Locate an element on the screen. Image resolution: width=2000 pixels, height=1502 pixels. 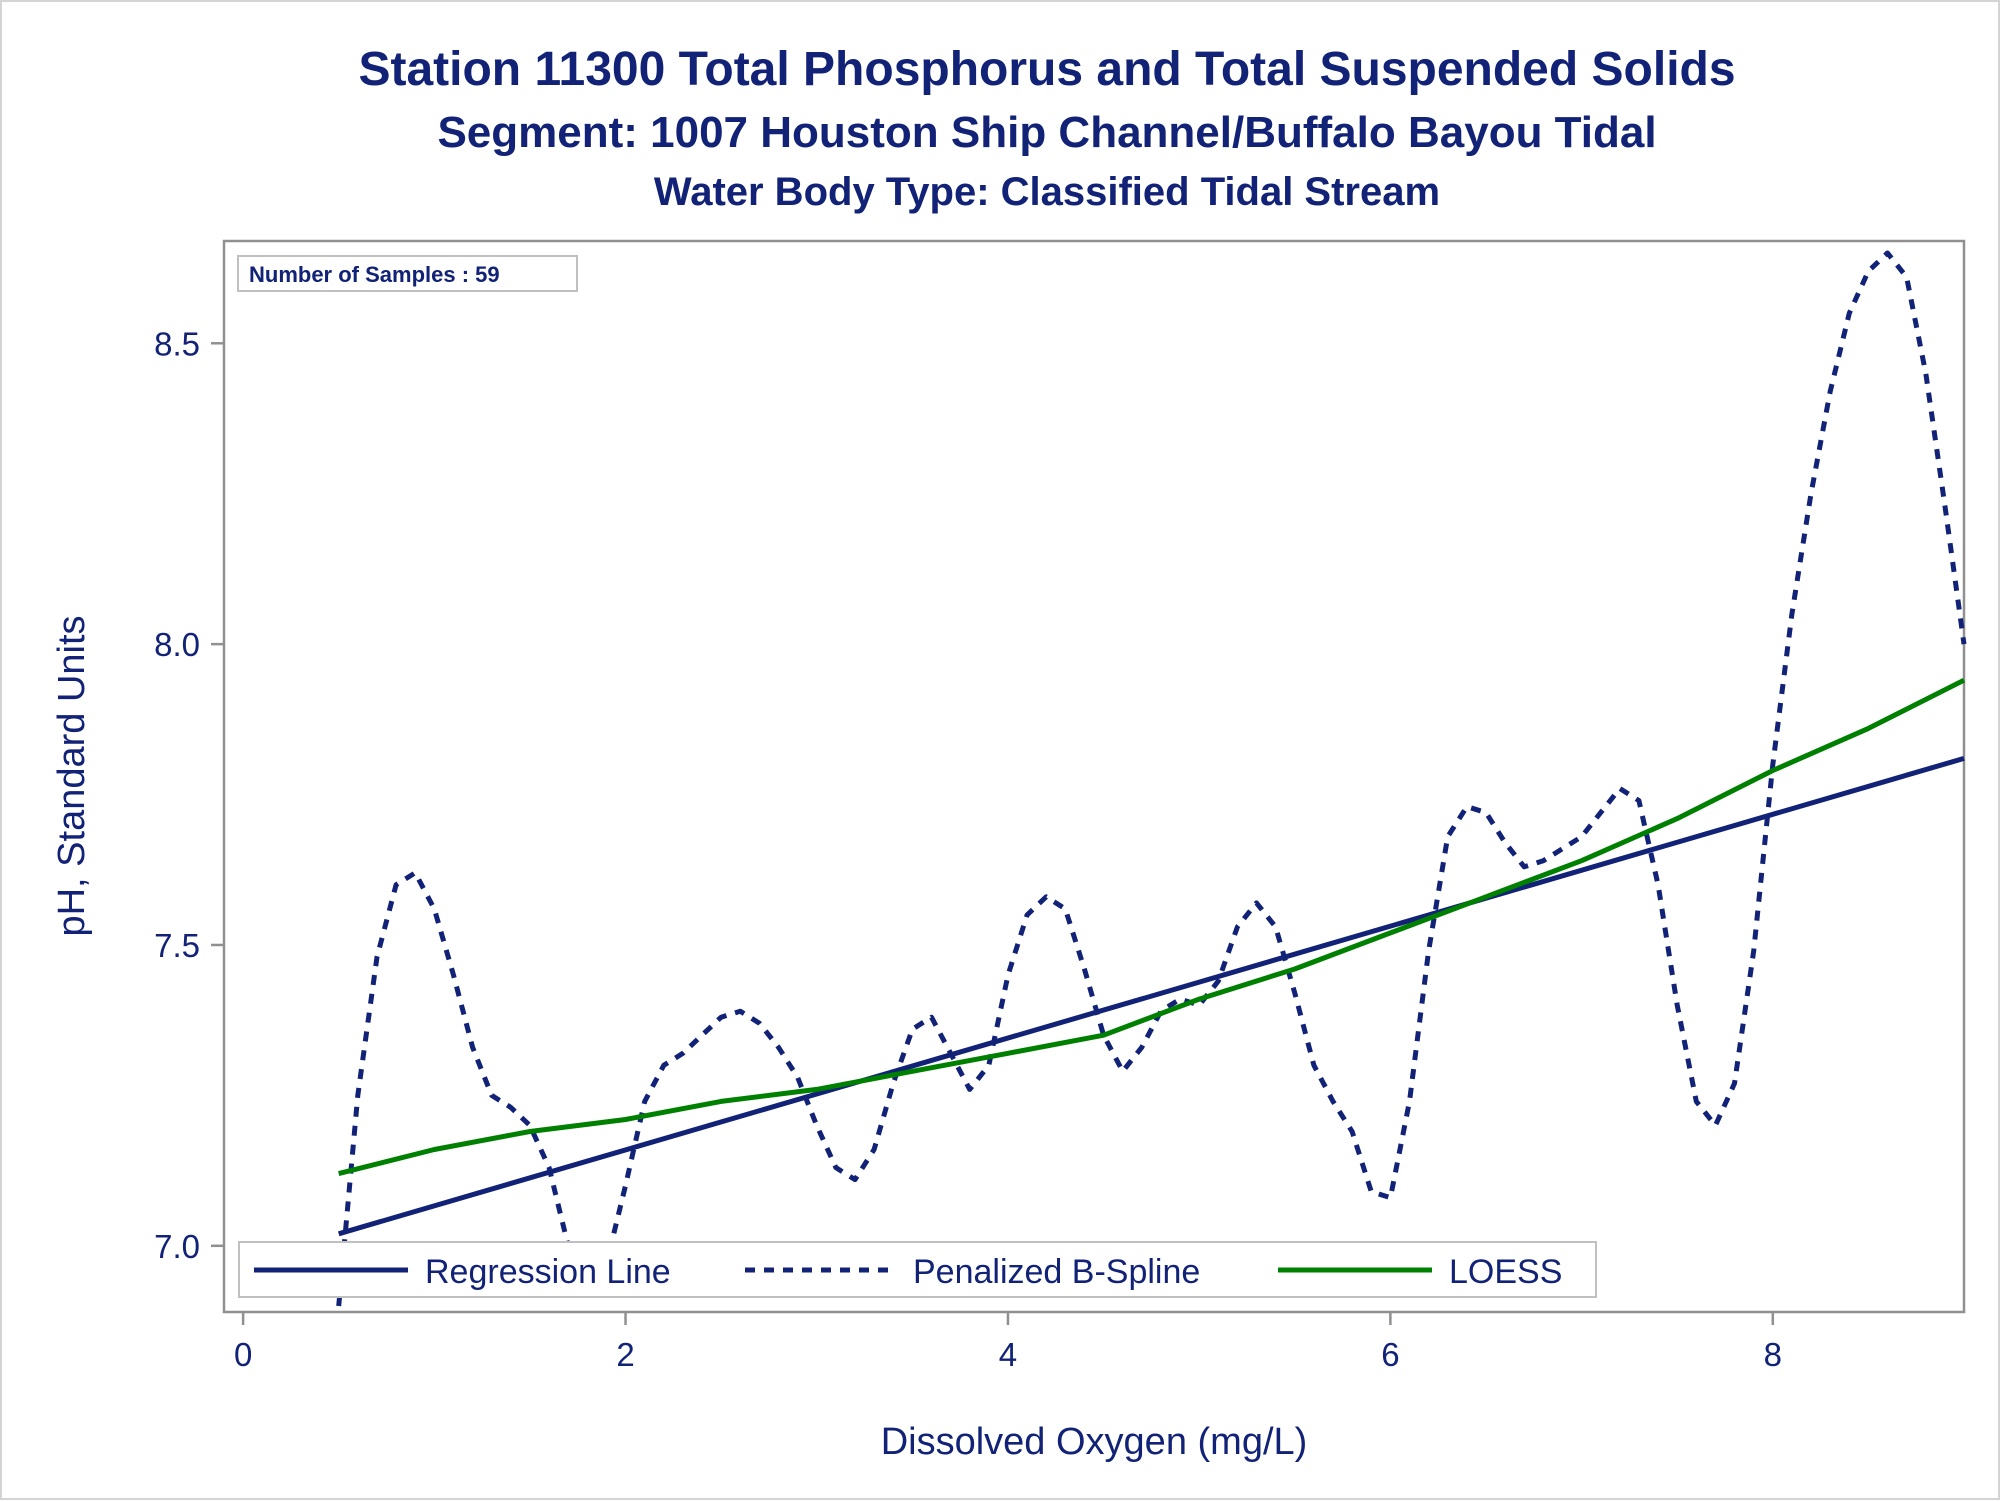
y-tick-label: 7.0 is located at coordinates (177, 1246).